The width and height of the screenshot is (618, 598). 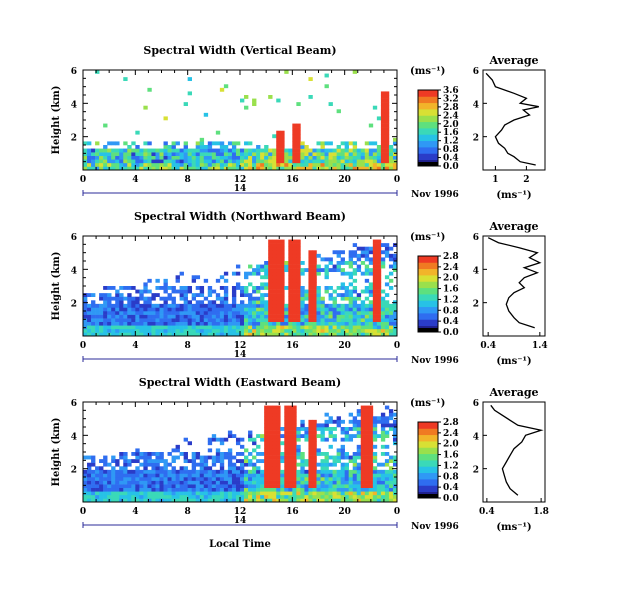 I want to click on average-title: Average, so click(x=513, y=392).